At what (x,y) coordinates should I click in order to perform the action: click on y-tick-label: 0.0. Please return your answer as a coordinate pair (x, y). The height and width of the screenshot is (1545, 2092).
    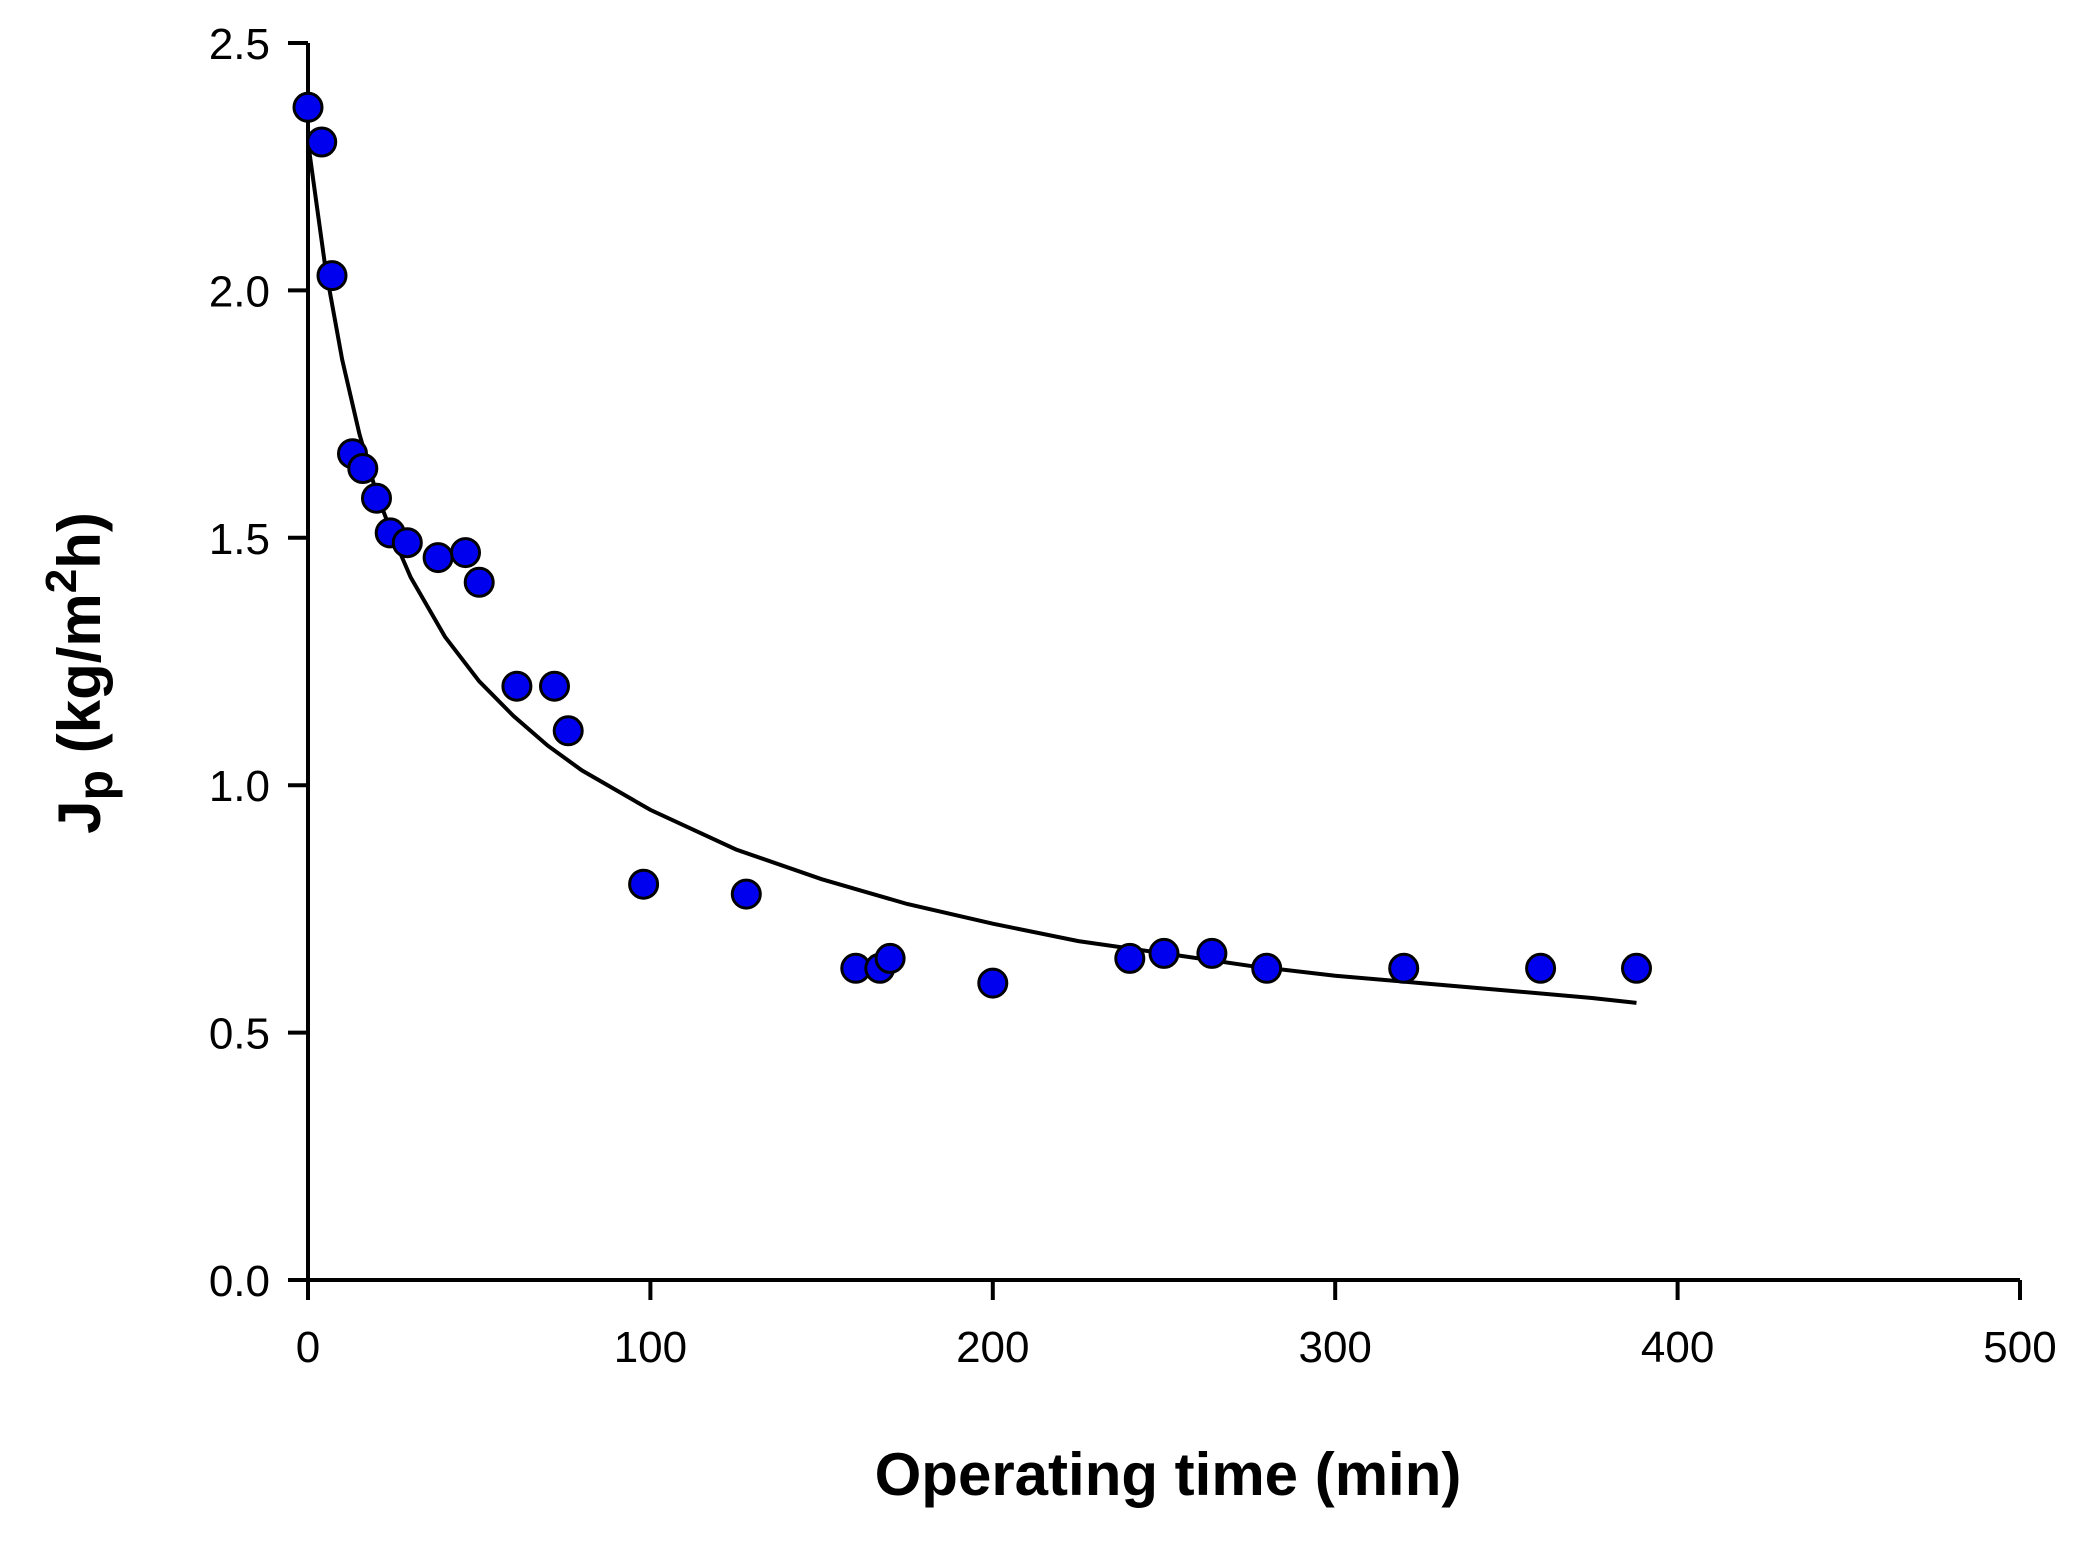
    Looking at the image, I should click on (239, 1281).